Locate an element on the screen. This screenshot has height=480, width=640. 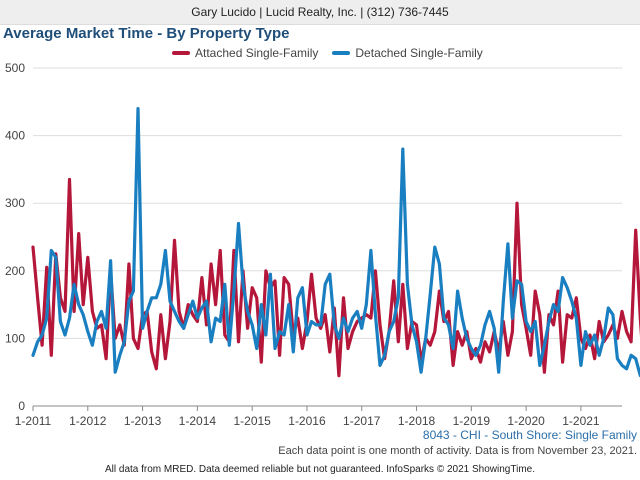
x-tick-label: 1-2013 is located at coordinates (143, 421).